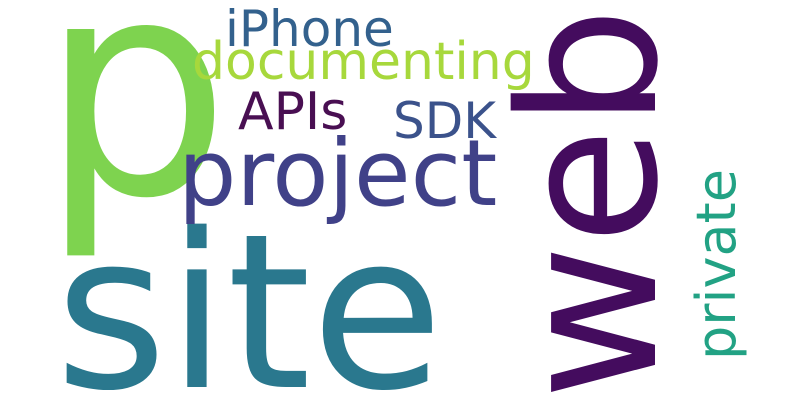  Describe the element at coordinates (716, 264) in the screenshot. I see `word-private: private` at that location.